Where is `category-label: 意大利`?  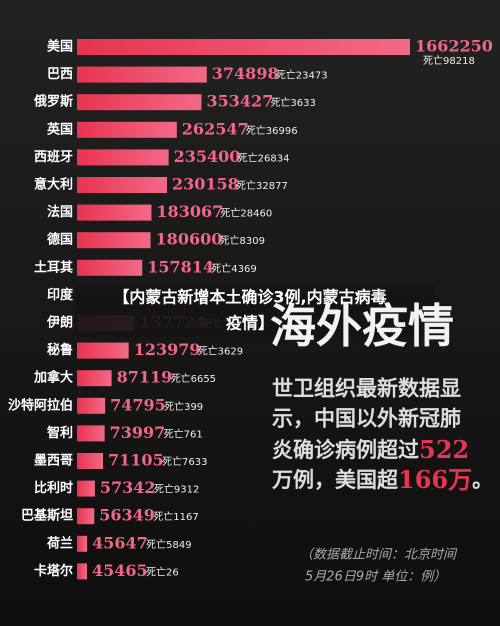 category-label: 意大利 is located at coordinates (53, 185).